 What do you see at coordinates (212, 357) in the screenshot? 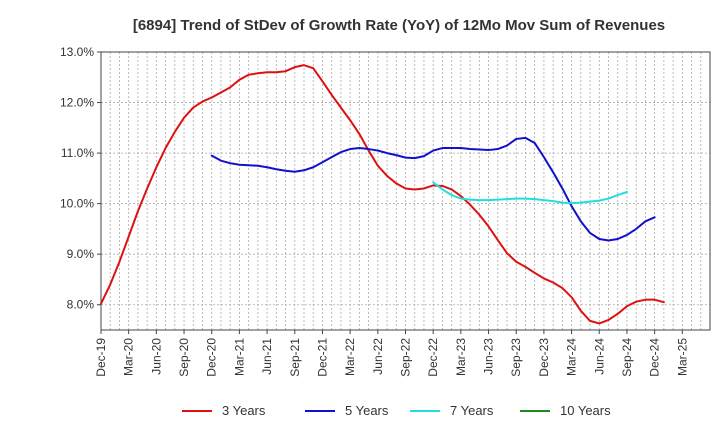
I see `x-tick-label: Dec-20` at bounding box center [212, 357].